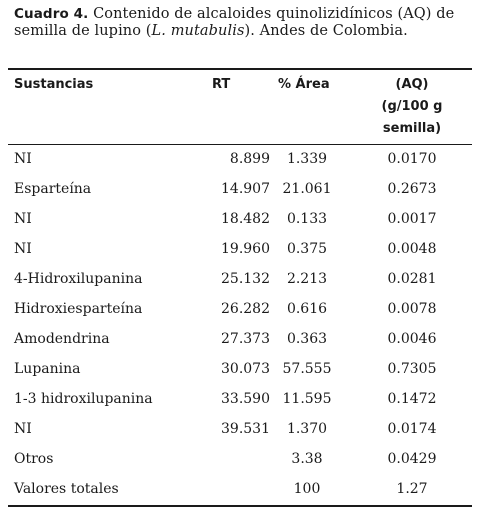 The width and height of the screenshot is (480, 512). What do you see at coordinates (307, 249) in the screenshot?
I see `cell-area: 0.375` at bounding box center [307, 249].